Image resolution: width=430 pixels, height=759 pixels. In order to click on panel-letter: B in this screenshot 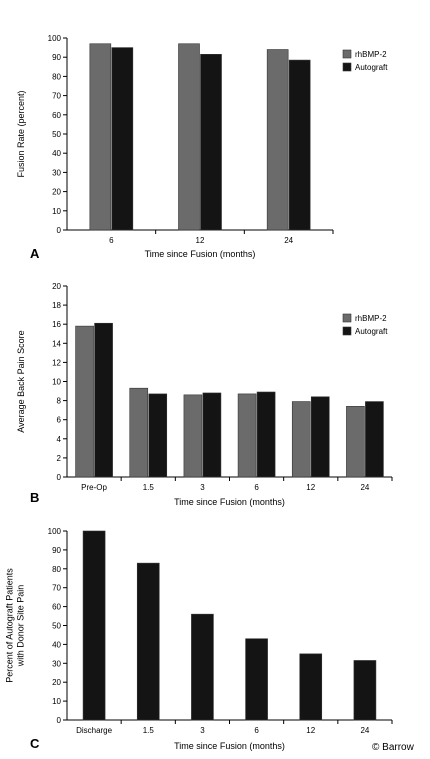, I will do `click(34, 497)`.